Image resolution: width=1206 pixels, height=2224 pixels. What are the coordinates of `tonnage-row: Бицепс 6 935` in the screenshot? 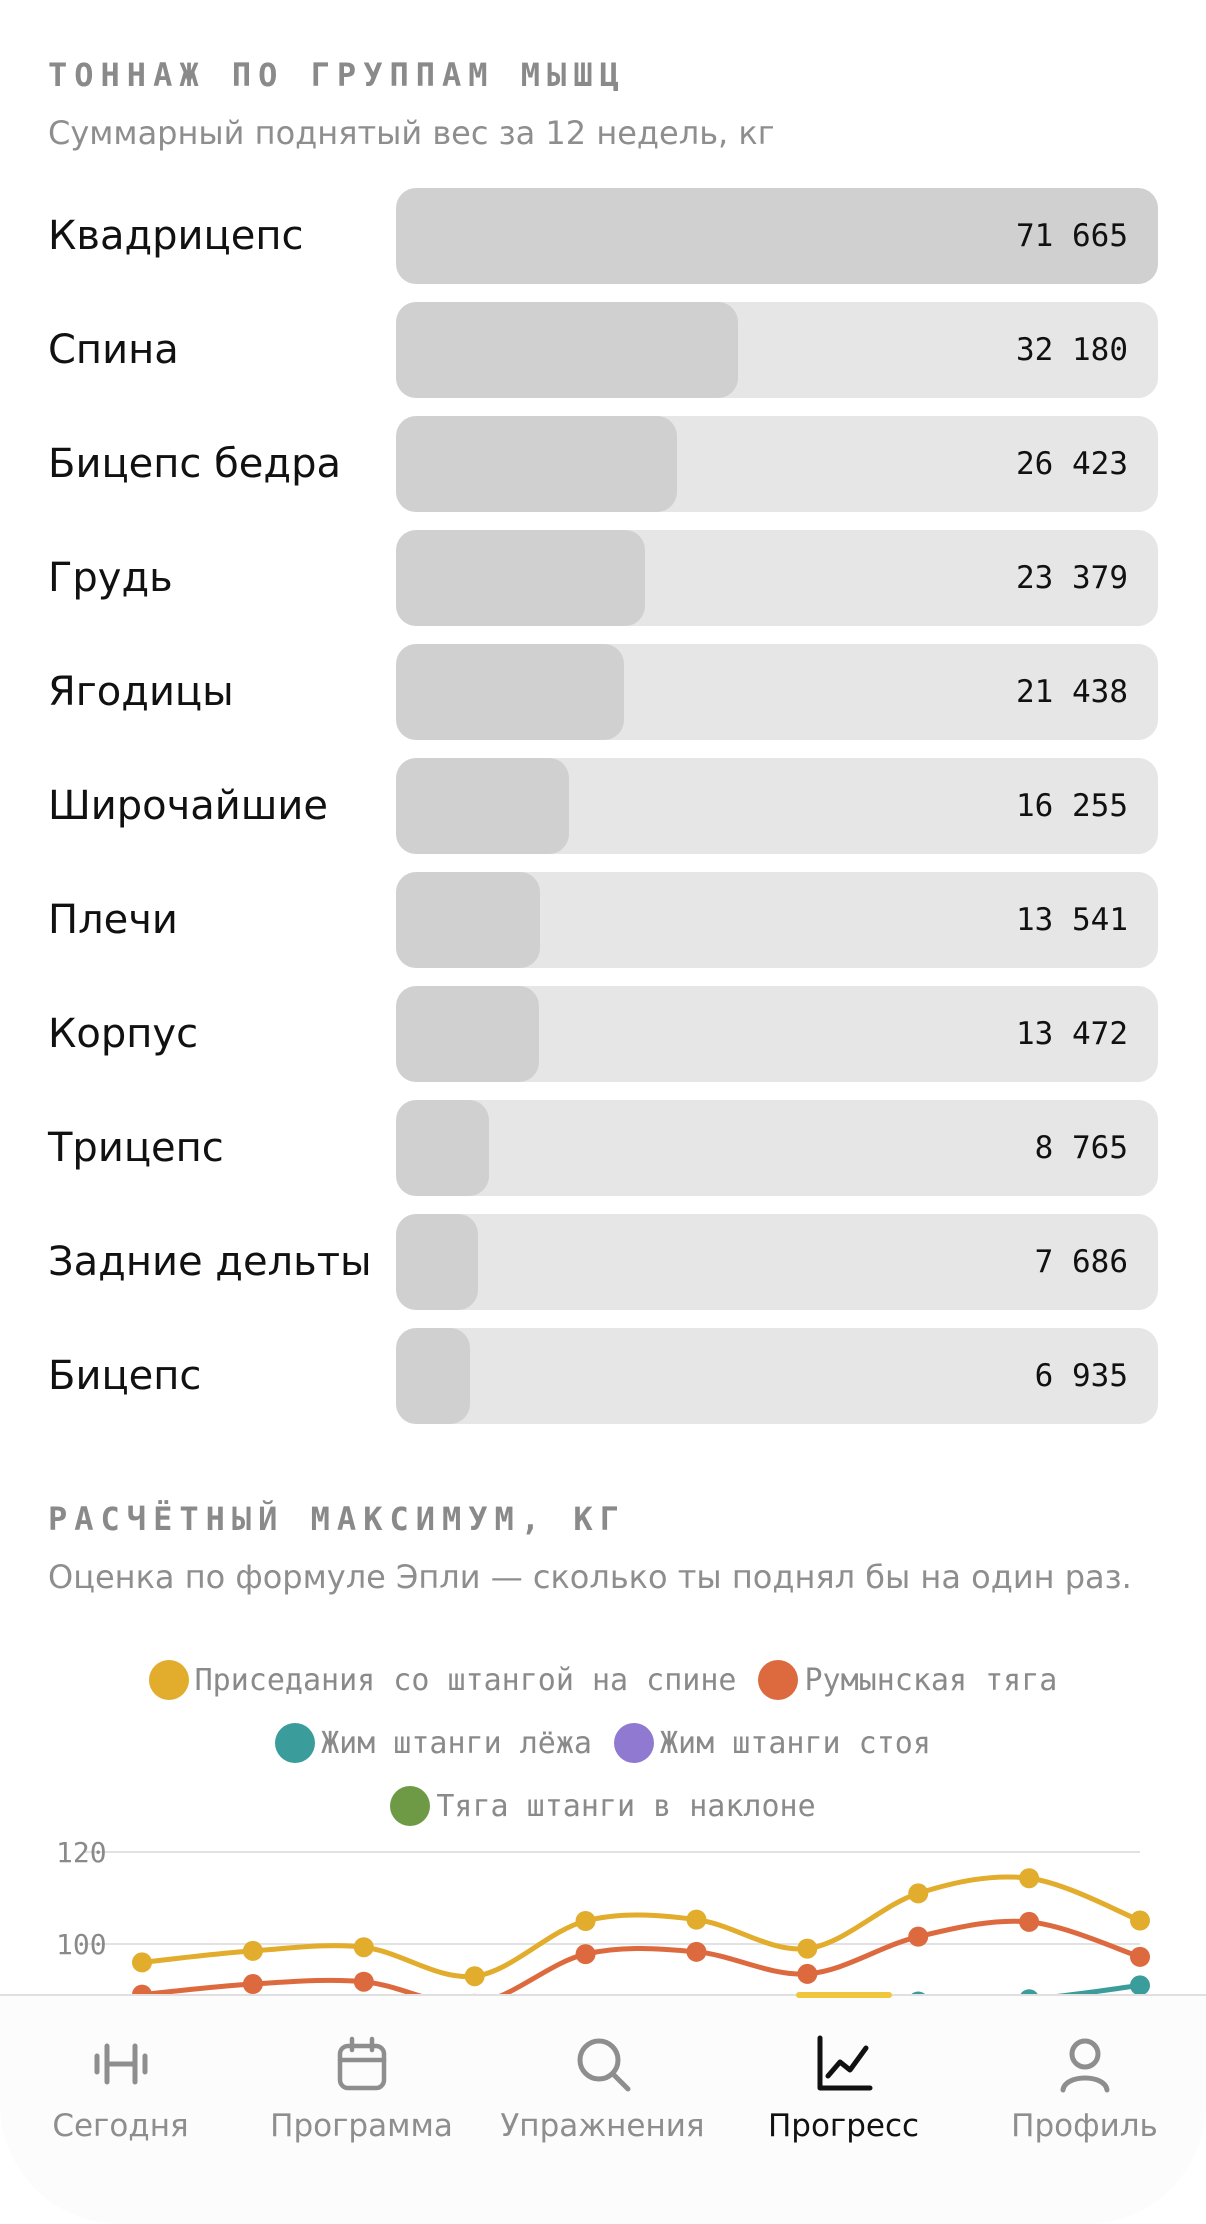 It's located at (603, 1376).